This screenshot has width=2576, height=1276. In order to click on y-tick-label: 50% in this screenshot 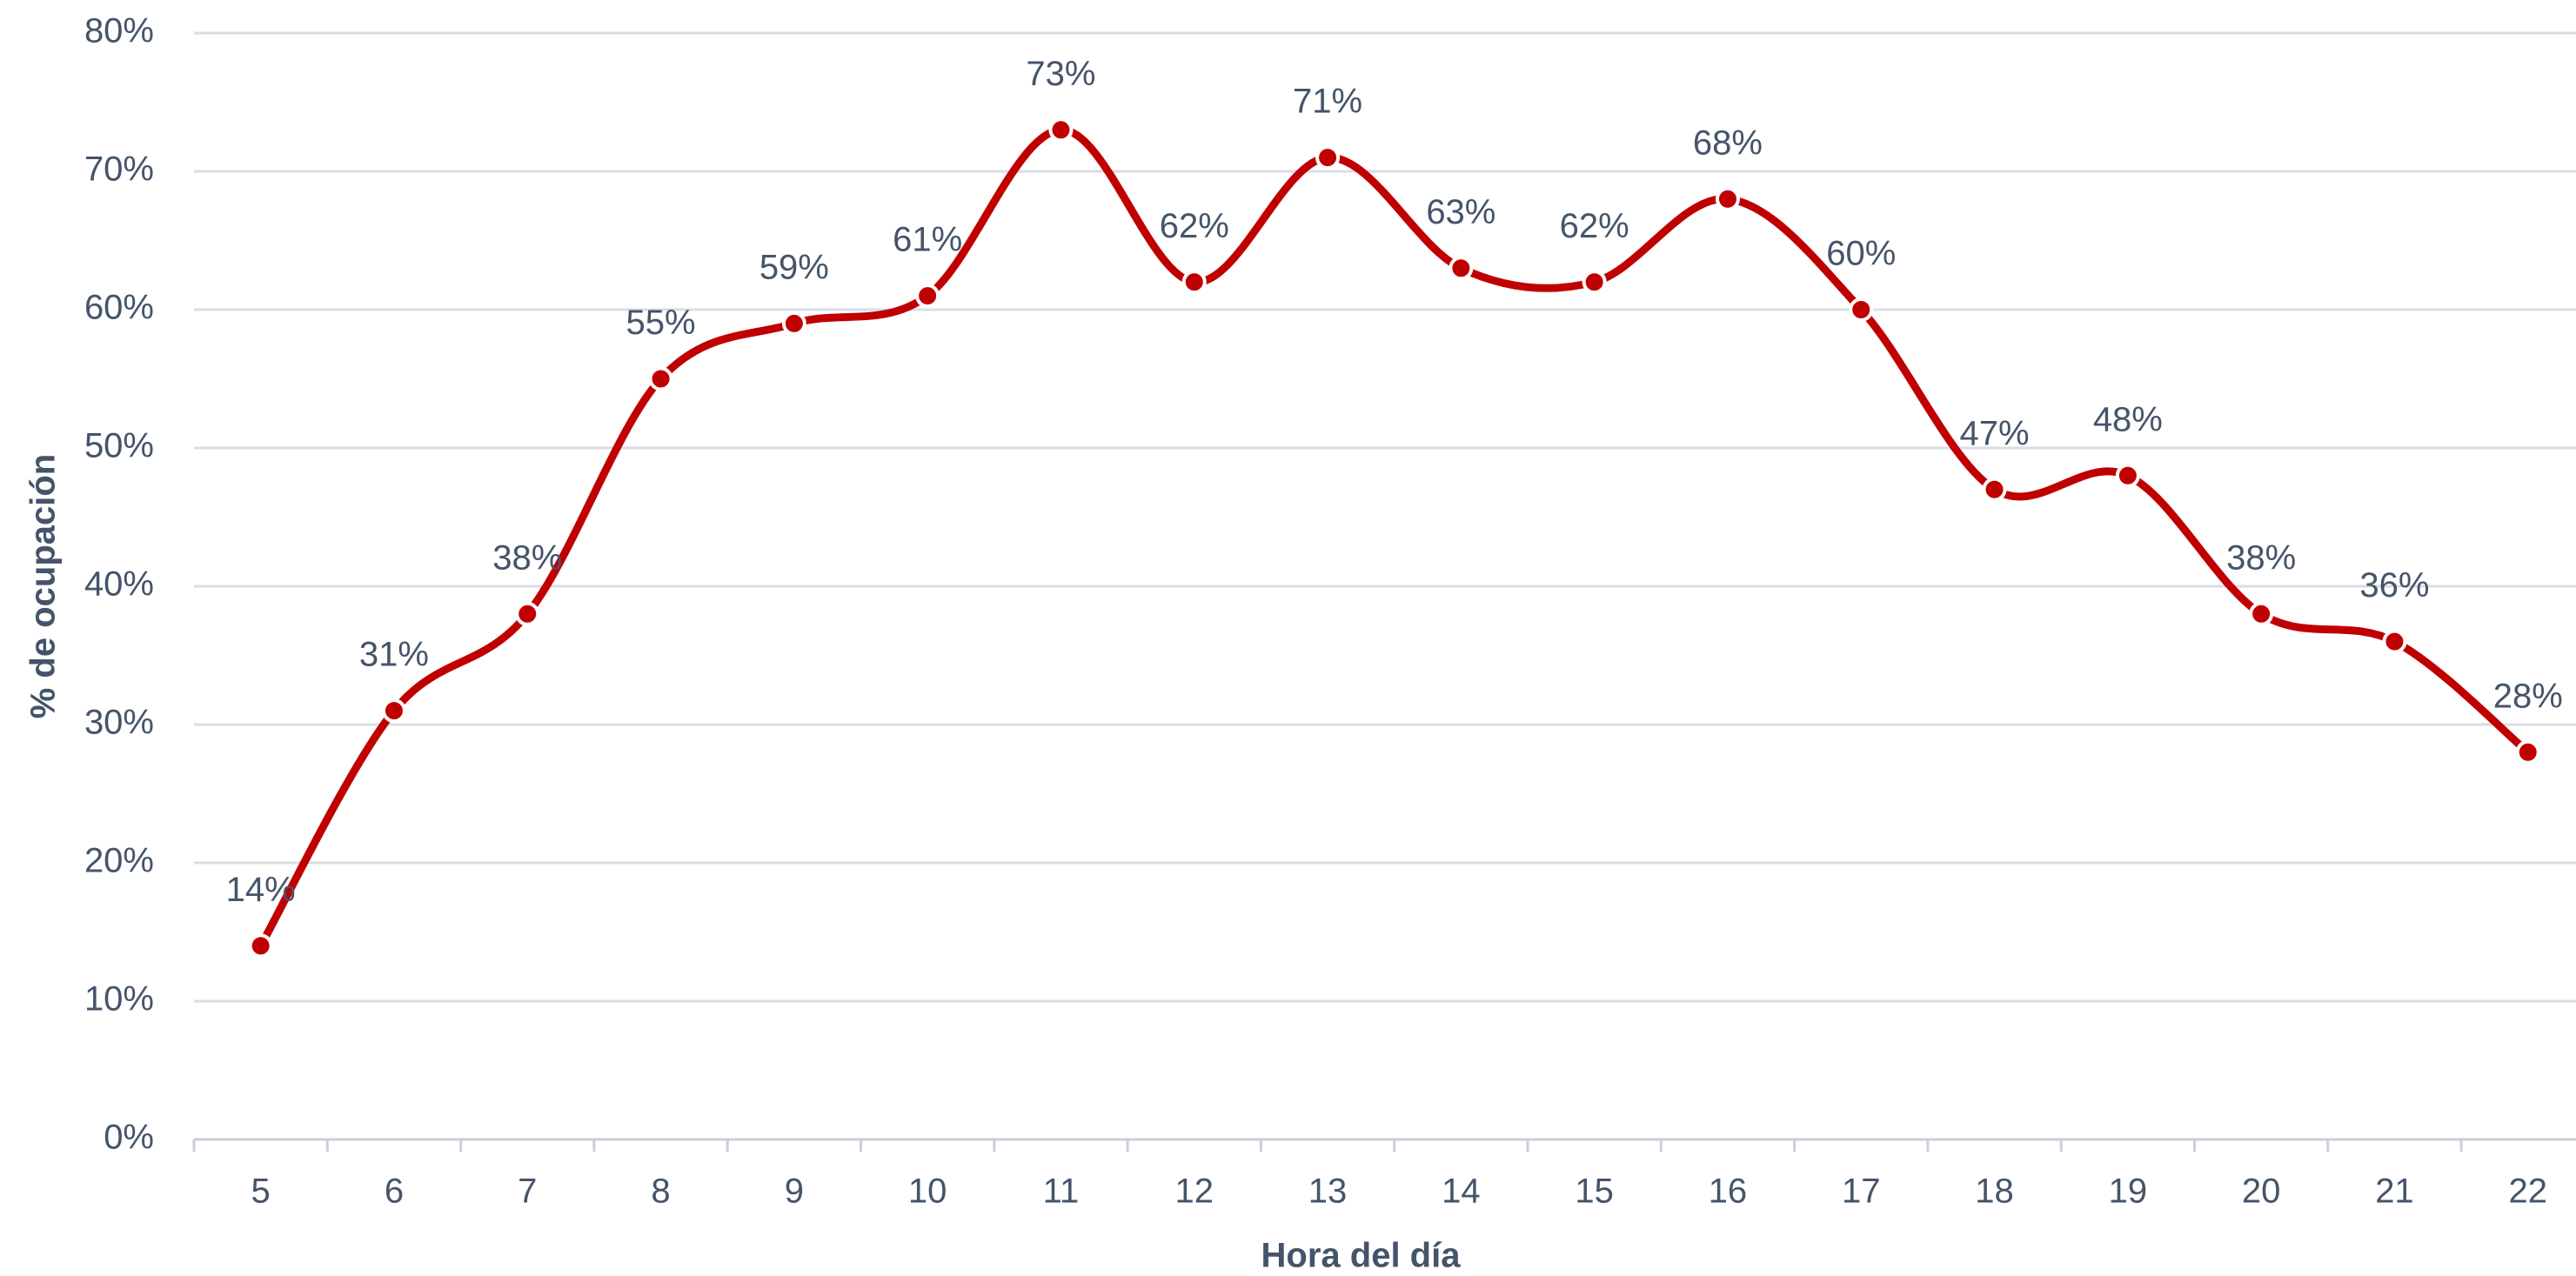, I will do `click(119, 446)`.